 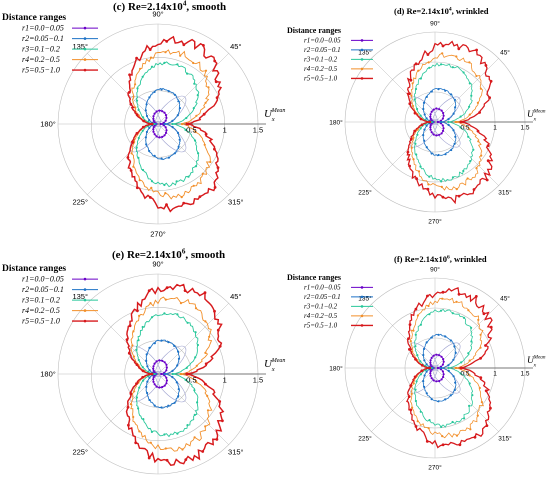 What do you see at coordinates (158, 234) in the screenshot?
I see `angle-label: 270°` at bounding box center [158, 234].